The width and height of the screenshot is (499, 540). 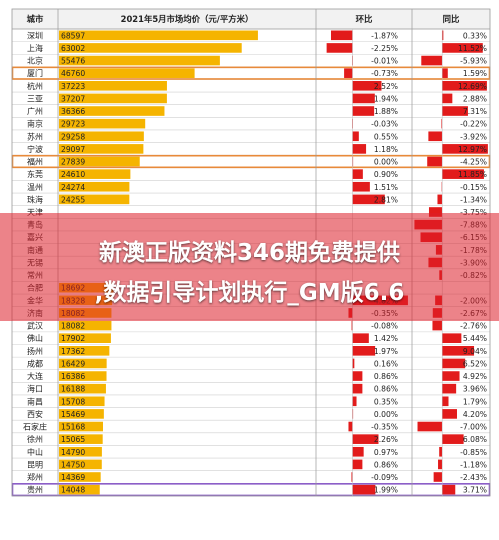 I want to click on mom-label: -0.35%, so click(x=384, y=427).